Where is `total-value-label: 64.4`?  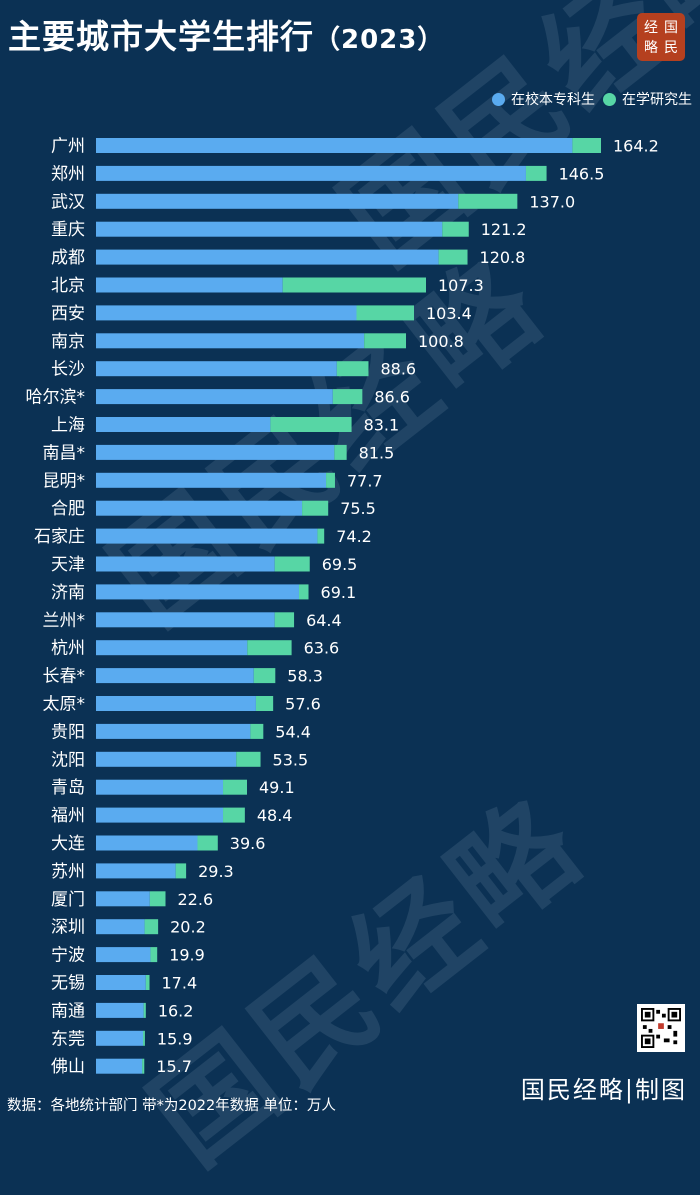 total-value-label: 64.4 is located at coordinates (324, 620).